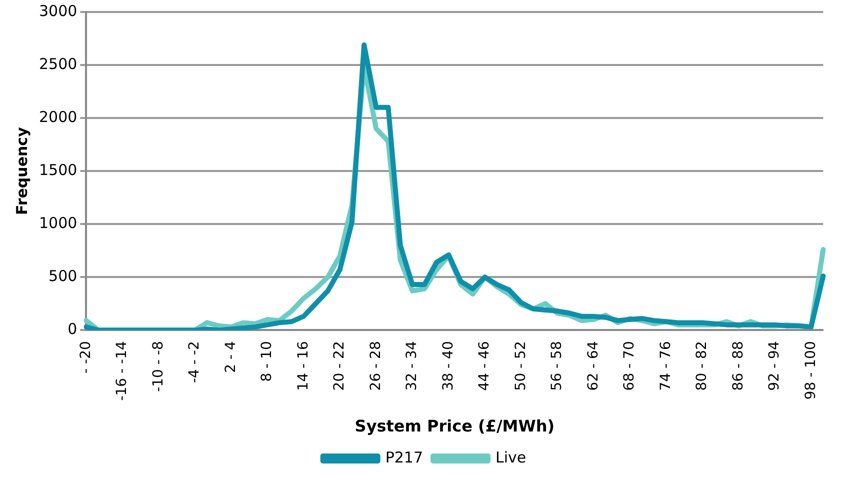 This screenshot has height=478, width=843. Describe the element at coordinates (557, 366) in the screenshot. I see `x-tick-label: 56 - 58` at that location.